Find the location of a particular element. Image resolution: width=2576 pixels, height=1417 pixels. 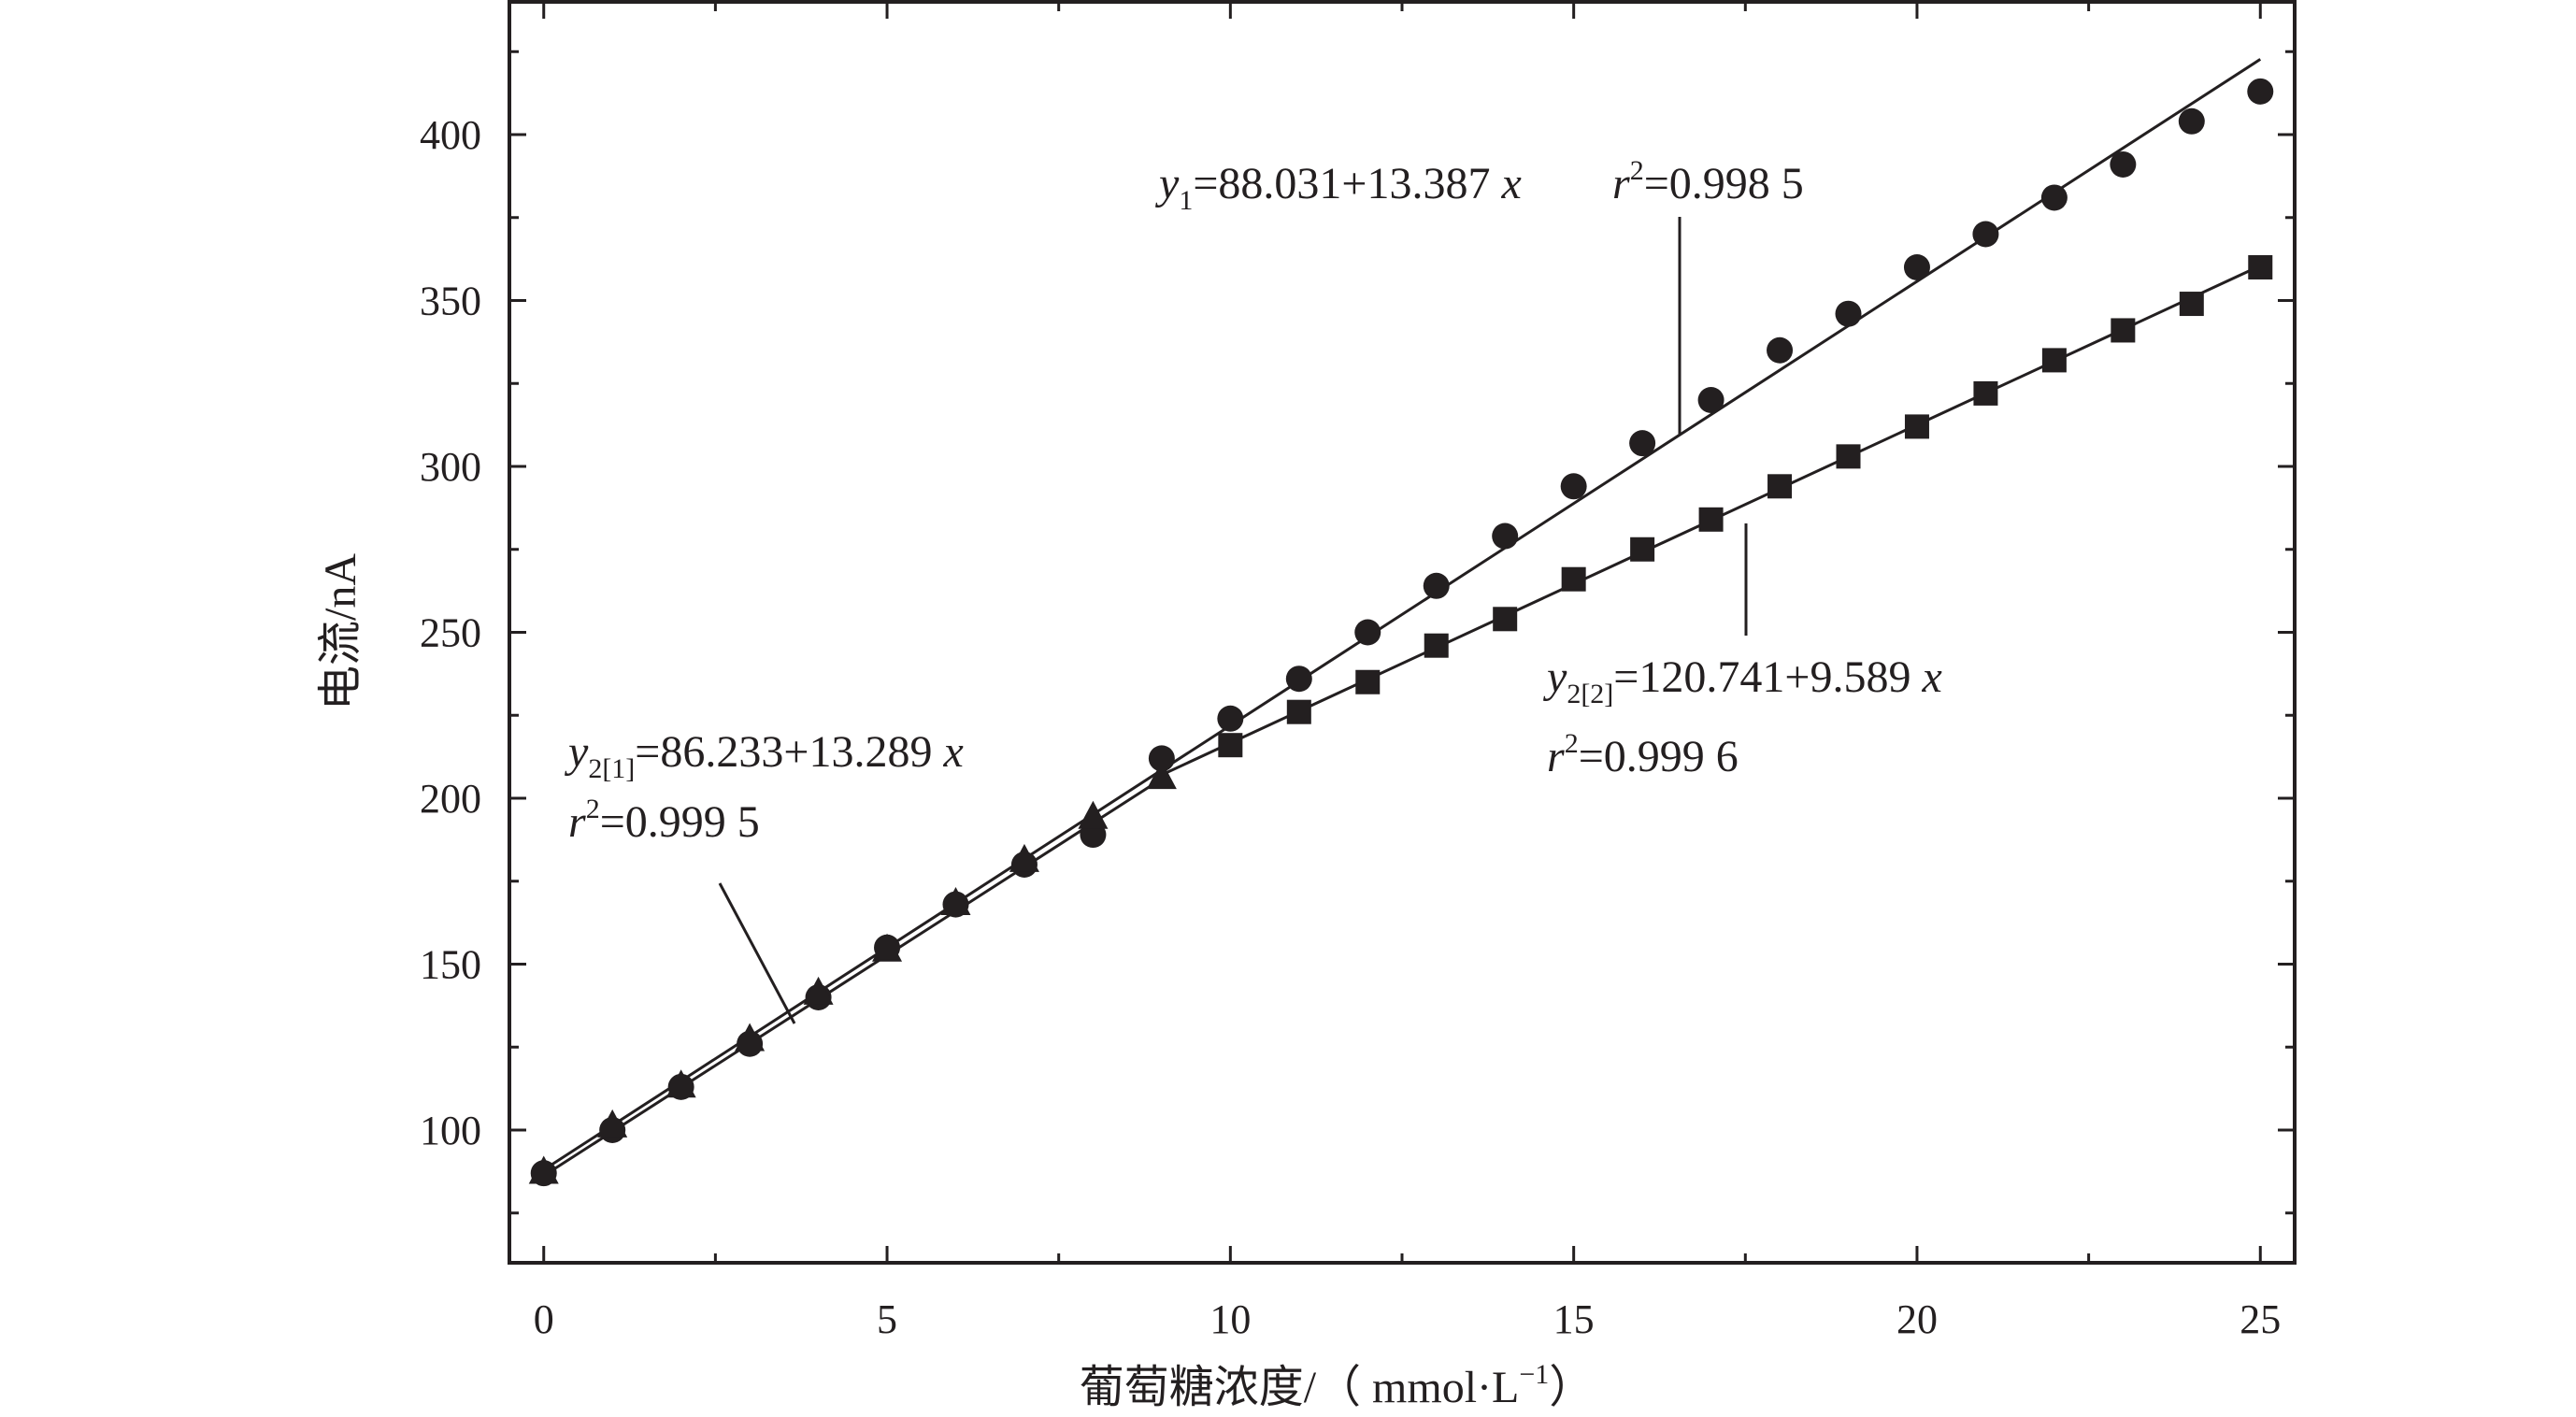

y-tick-label: 300 is located at coordinates (450, 467).